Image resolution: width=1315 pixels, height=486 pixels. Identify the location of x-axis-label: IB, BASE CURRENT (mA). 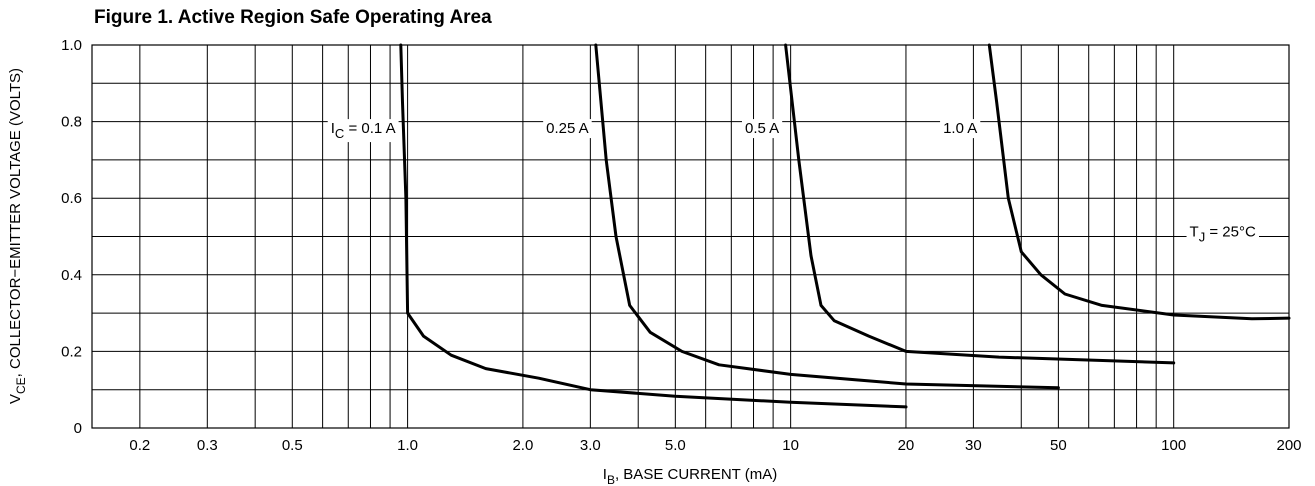
(690, 476).